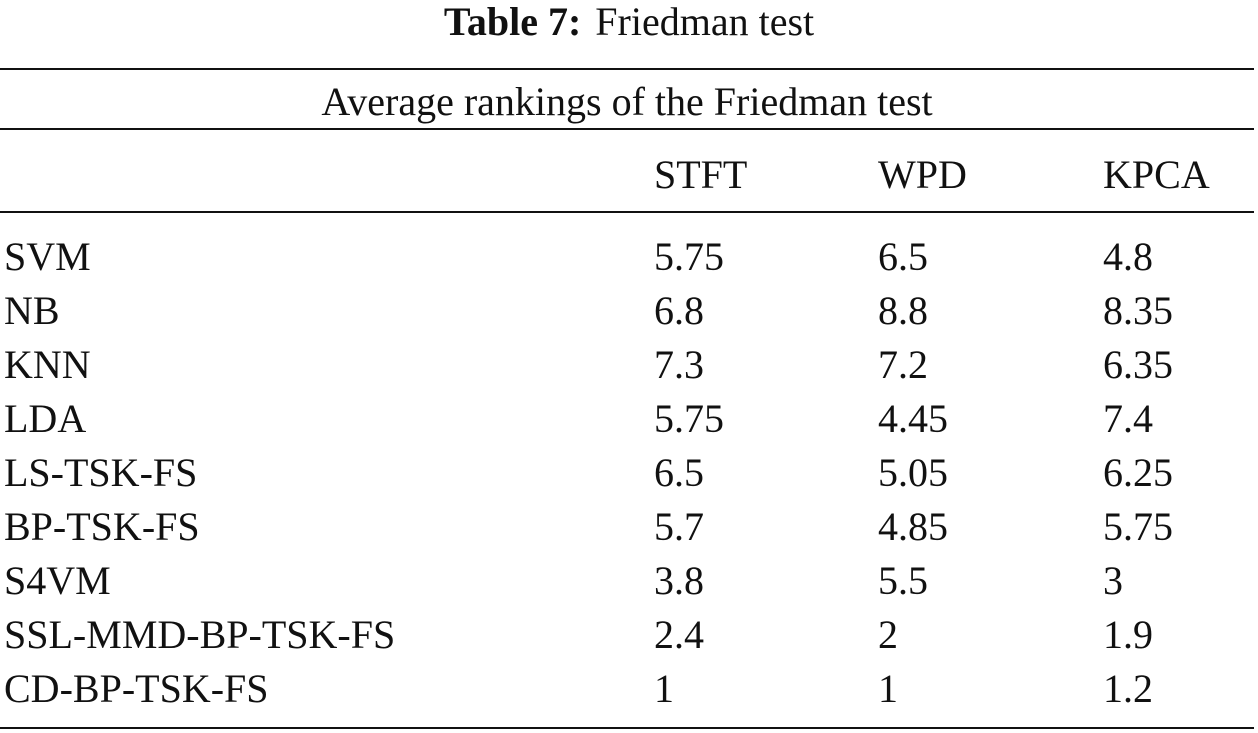  I want to click on row-method: SSL-MMD-BP-TSK-FS, so click(200, 634).